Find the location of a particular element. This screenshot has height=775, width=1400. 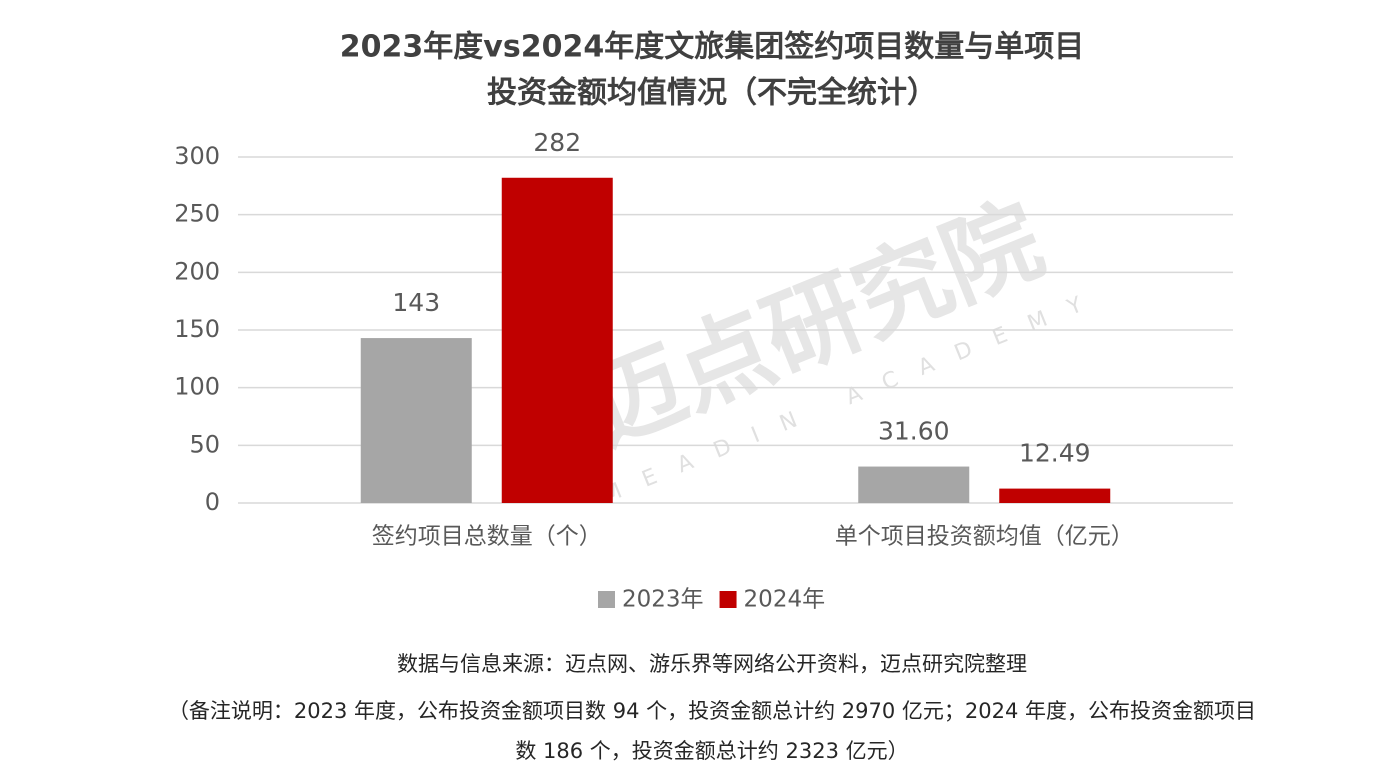

value-label: 282 is located at coordinates (557, 142).